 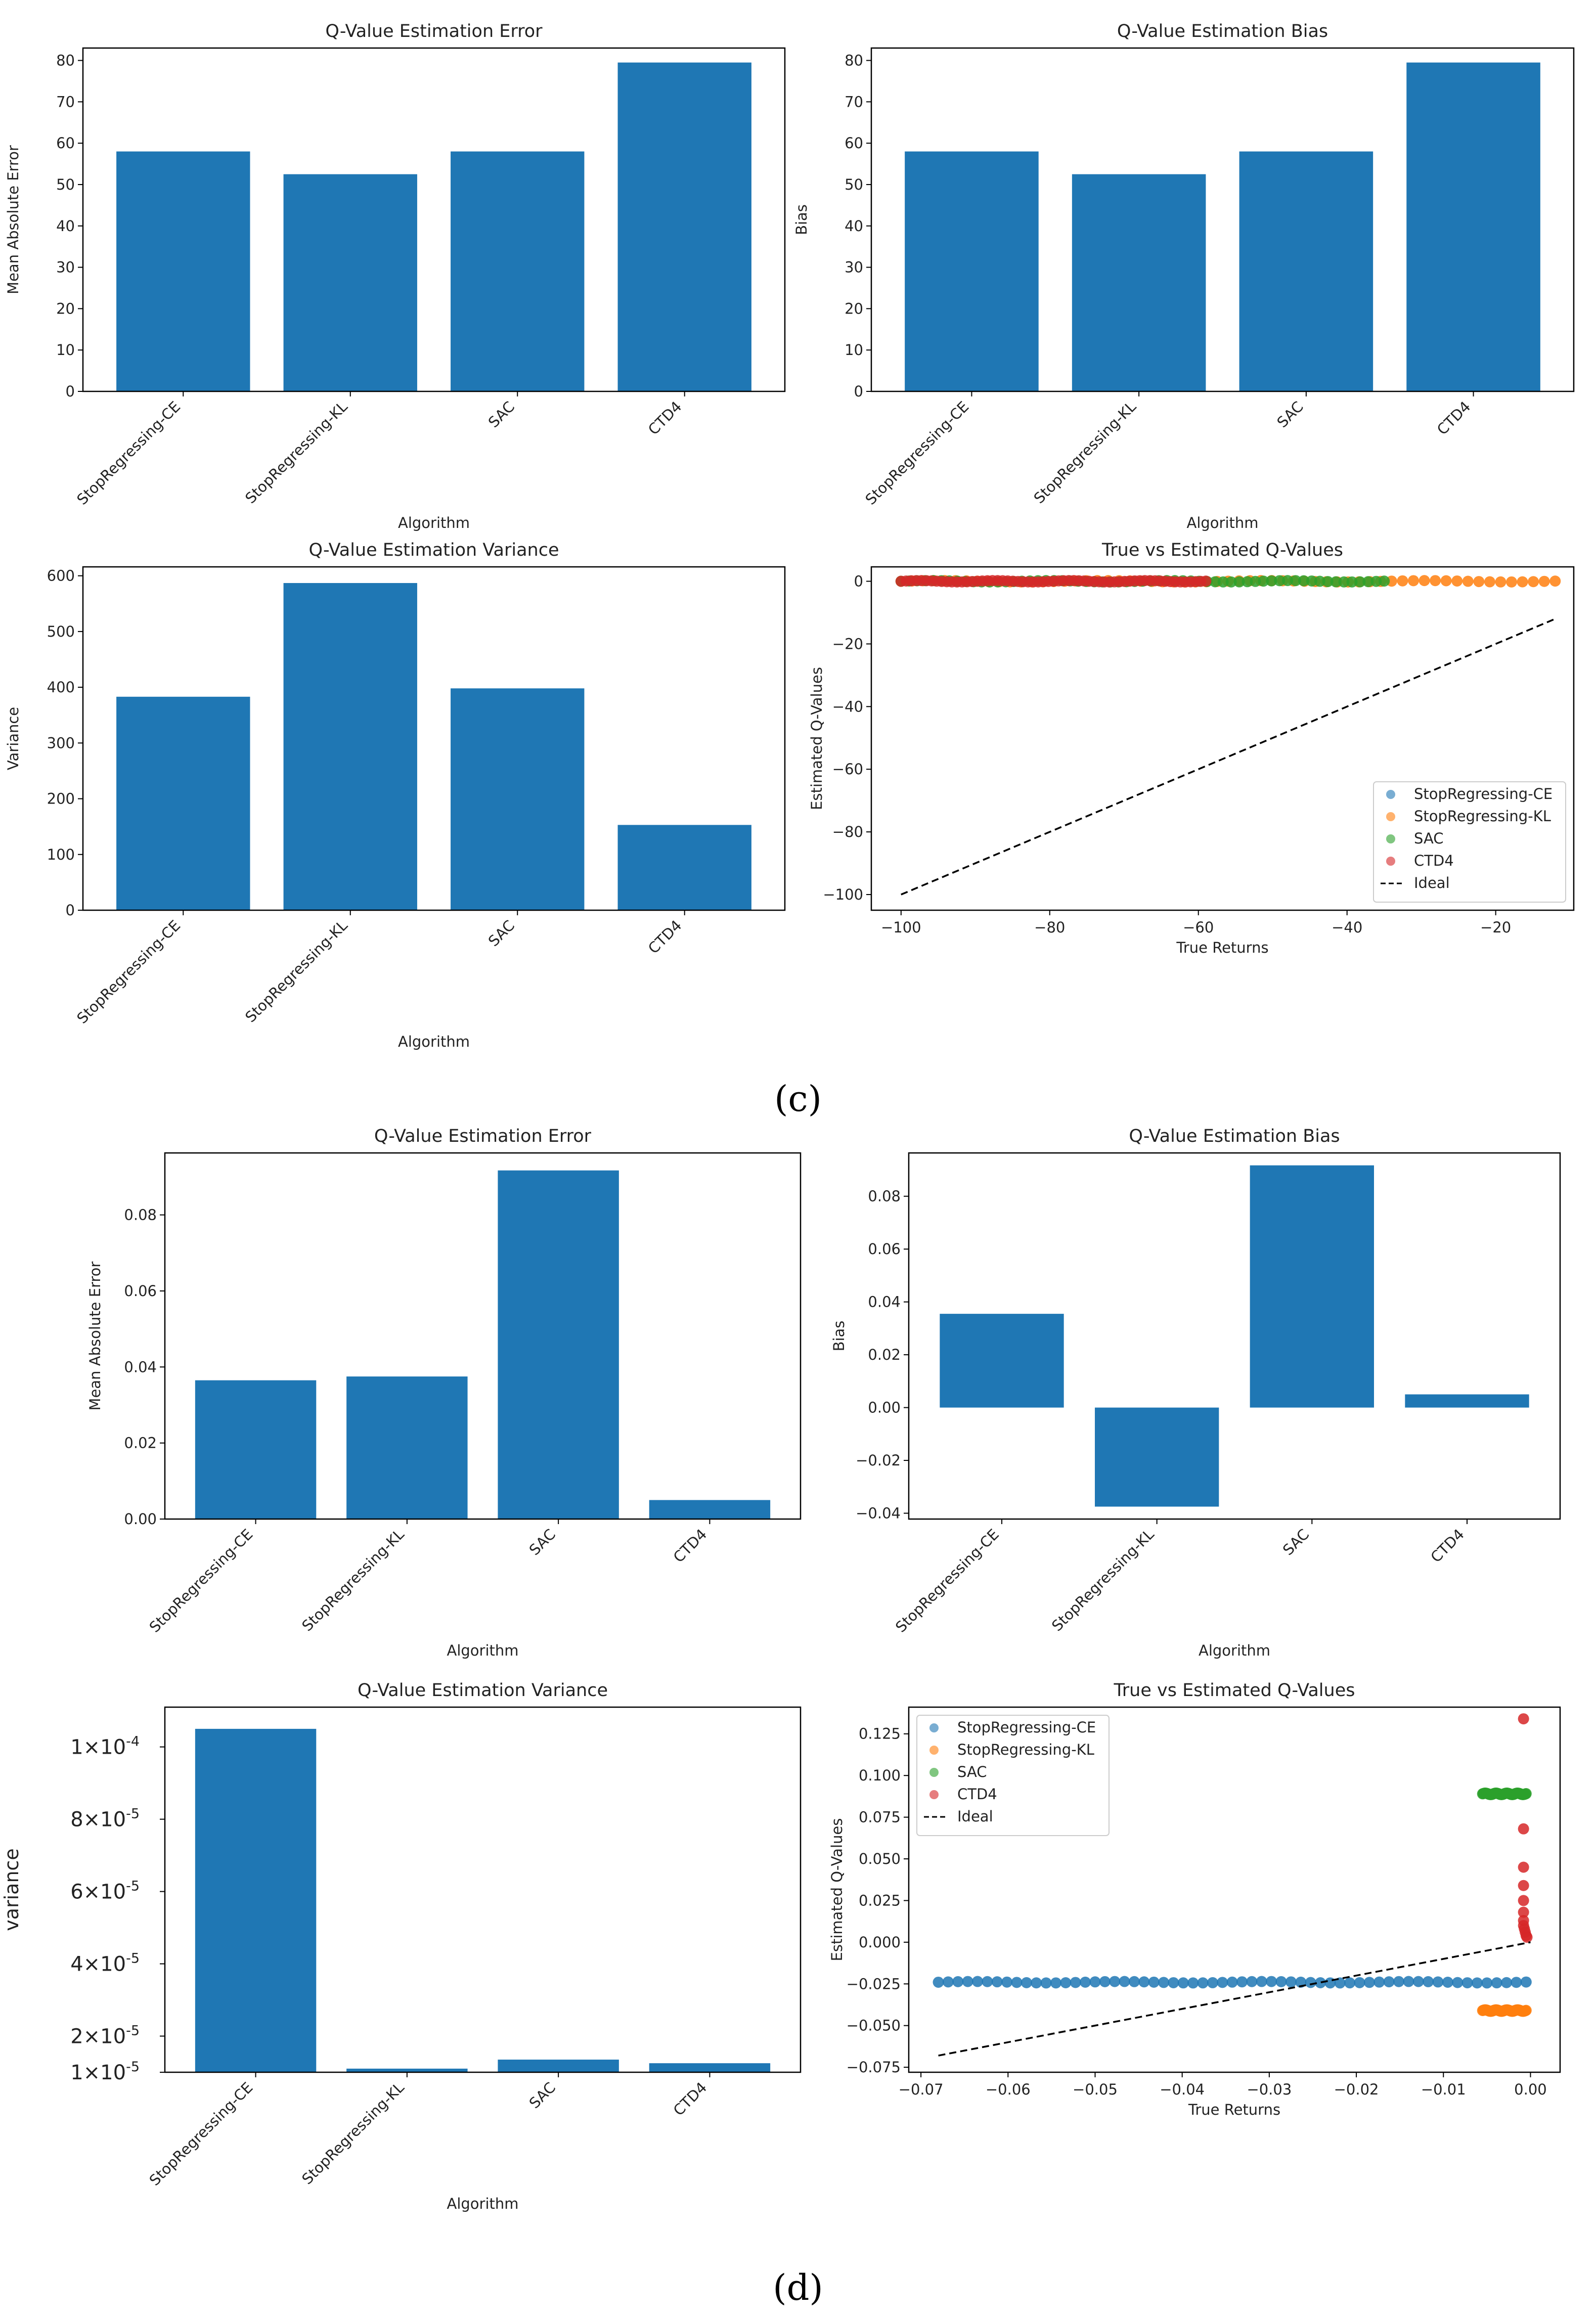 I want to click on y-tick-label: 10, so click(x=854, y=350).